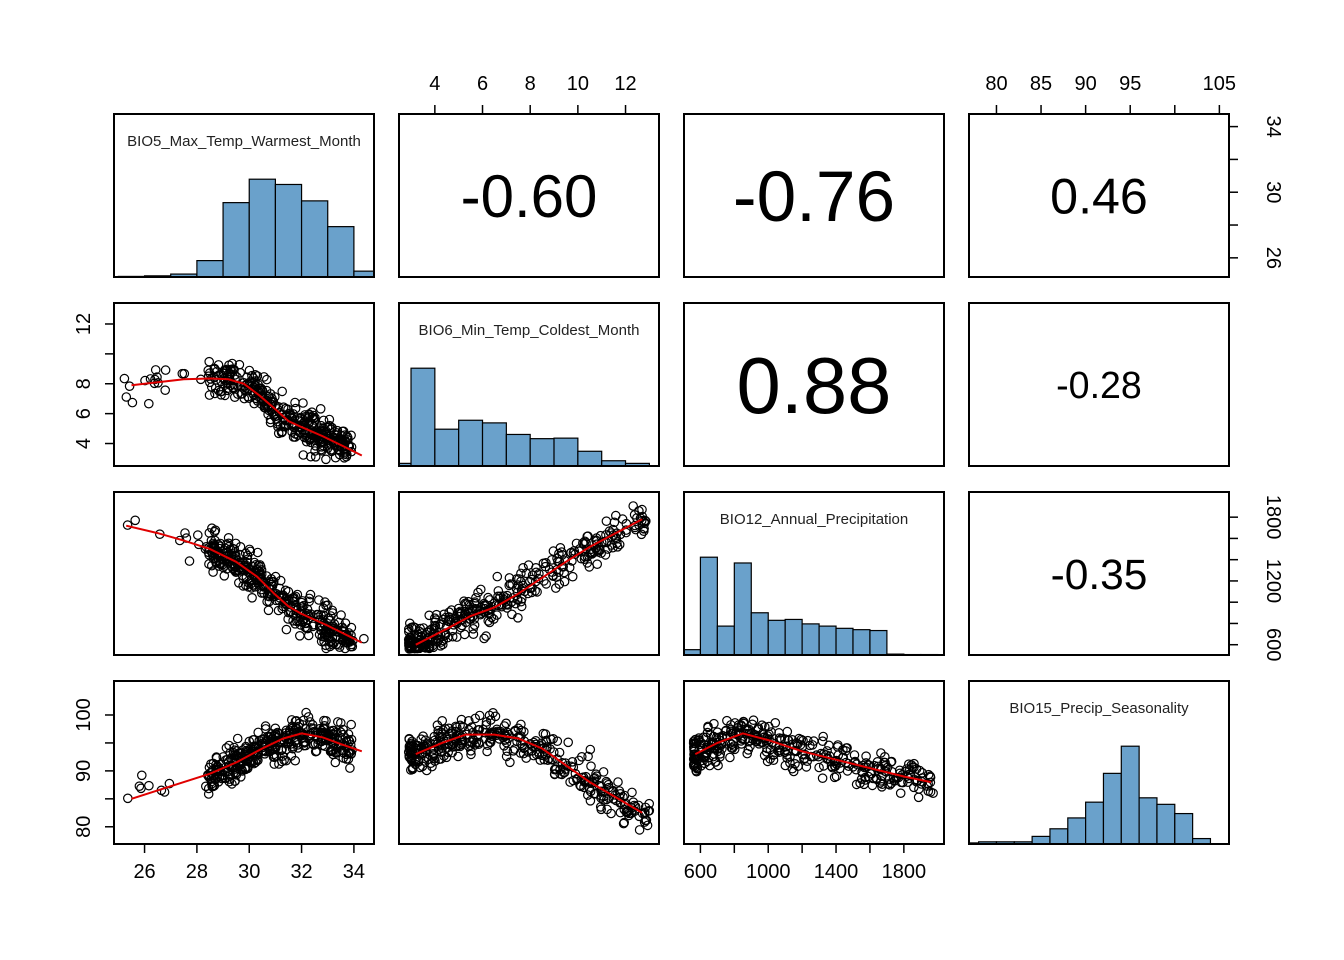 The image size is (1344, 960). I want to click on axis-tick-label: 12, so click(625, 84).